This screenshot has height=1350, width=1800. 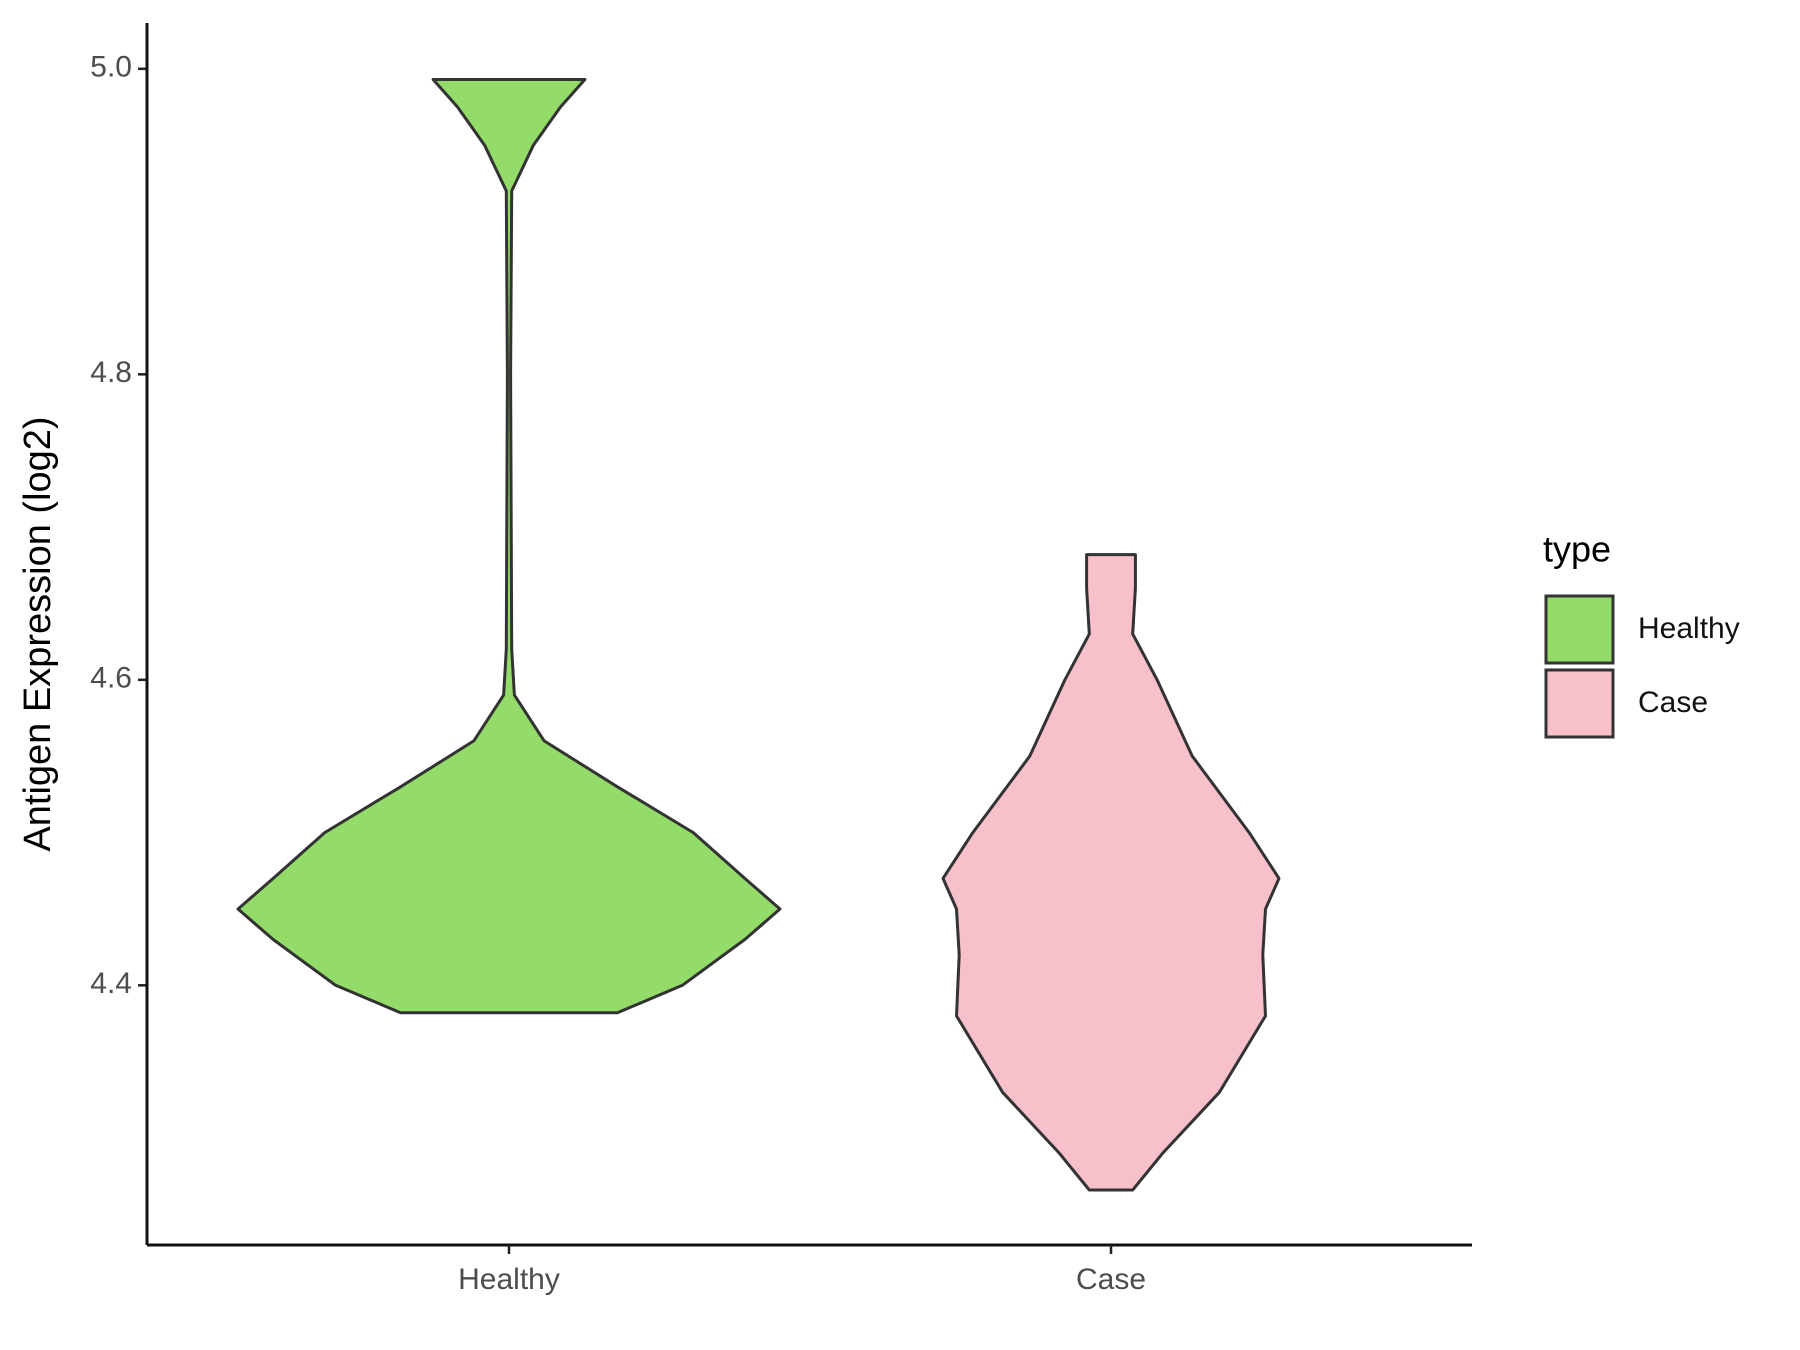 What do you see at coordinates (1689, 628) in the screenshot?
I see `legend-label: Healthy` at bounding box center [1689, 628].